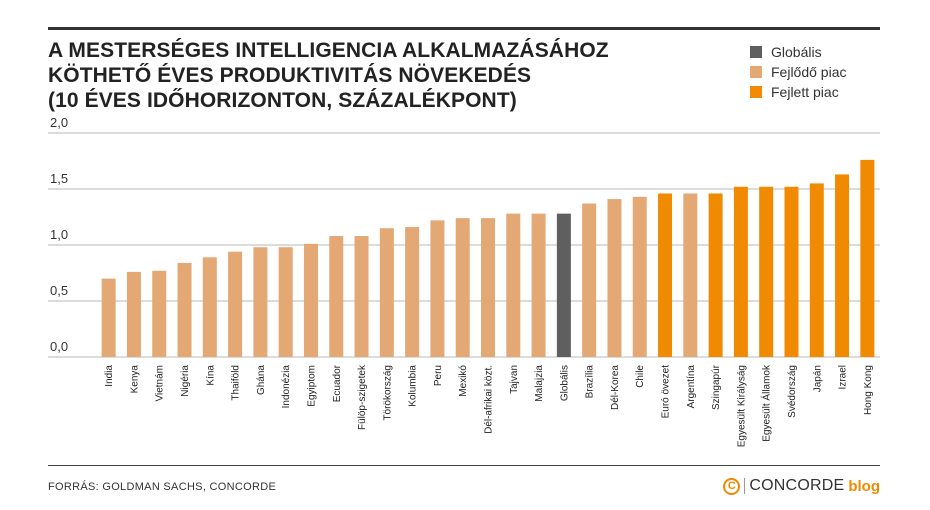 Image resolution: width=930 pixels, height=510 pixels. What do you see at coordinates (564, 383) in the screenshot?
I see `x-tick-label: Globális` at bounding box center [564, 383].